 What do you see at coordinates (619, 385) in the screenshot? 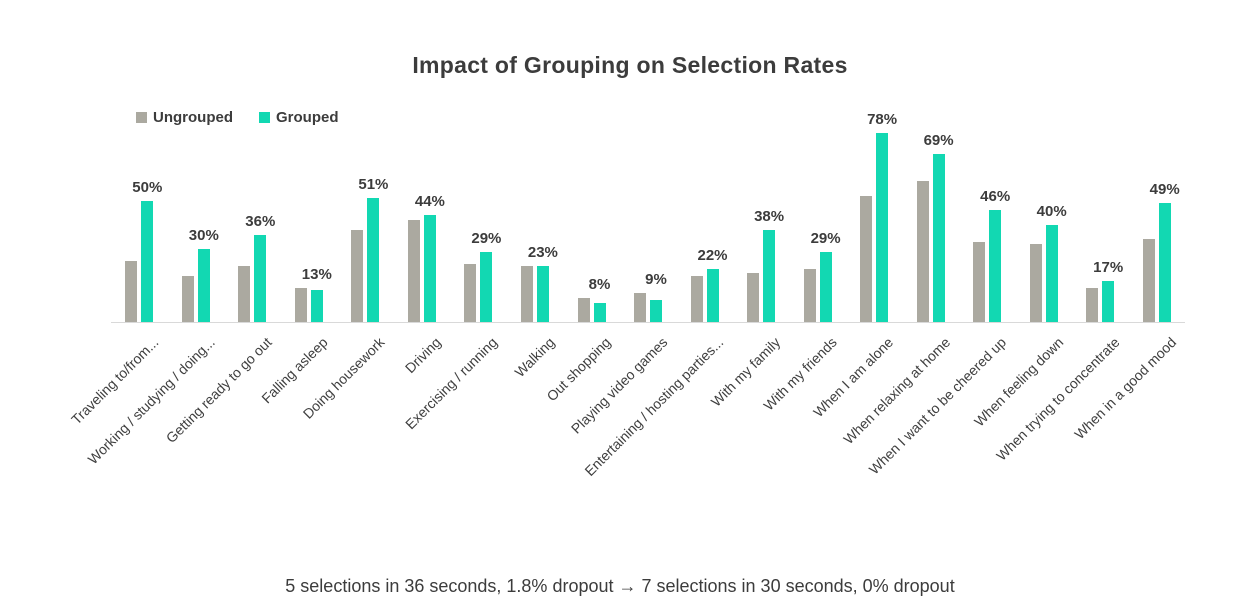
I see `x-axis-label: Playing video games` at bounding box center [619, 385].